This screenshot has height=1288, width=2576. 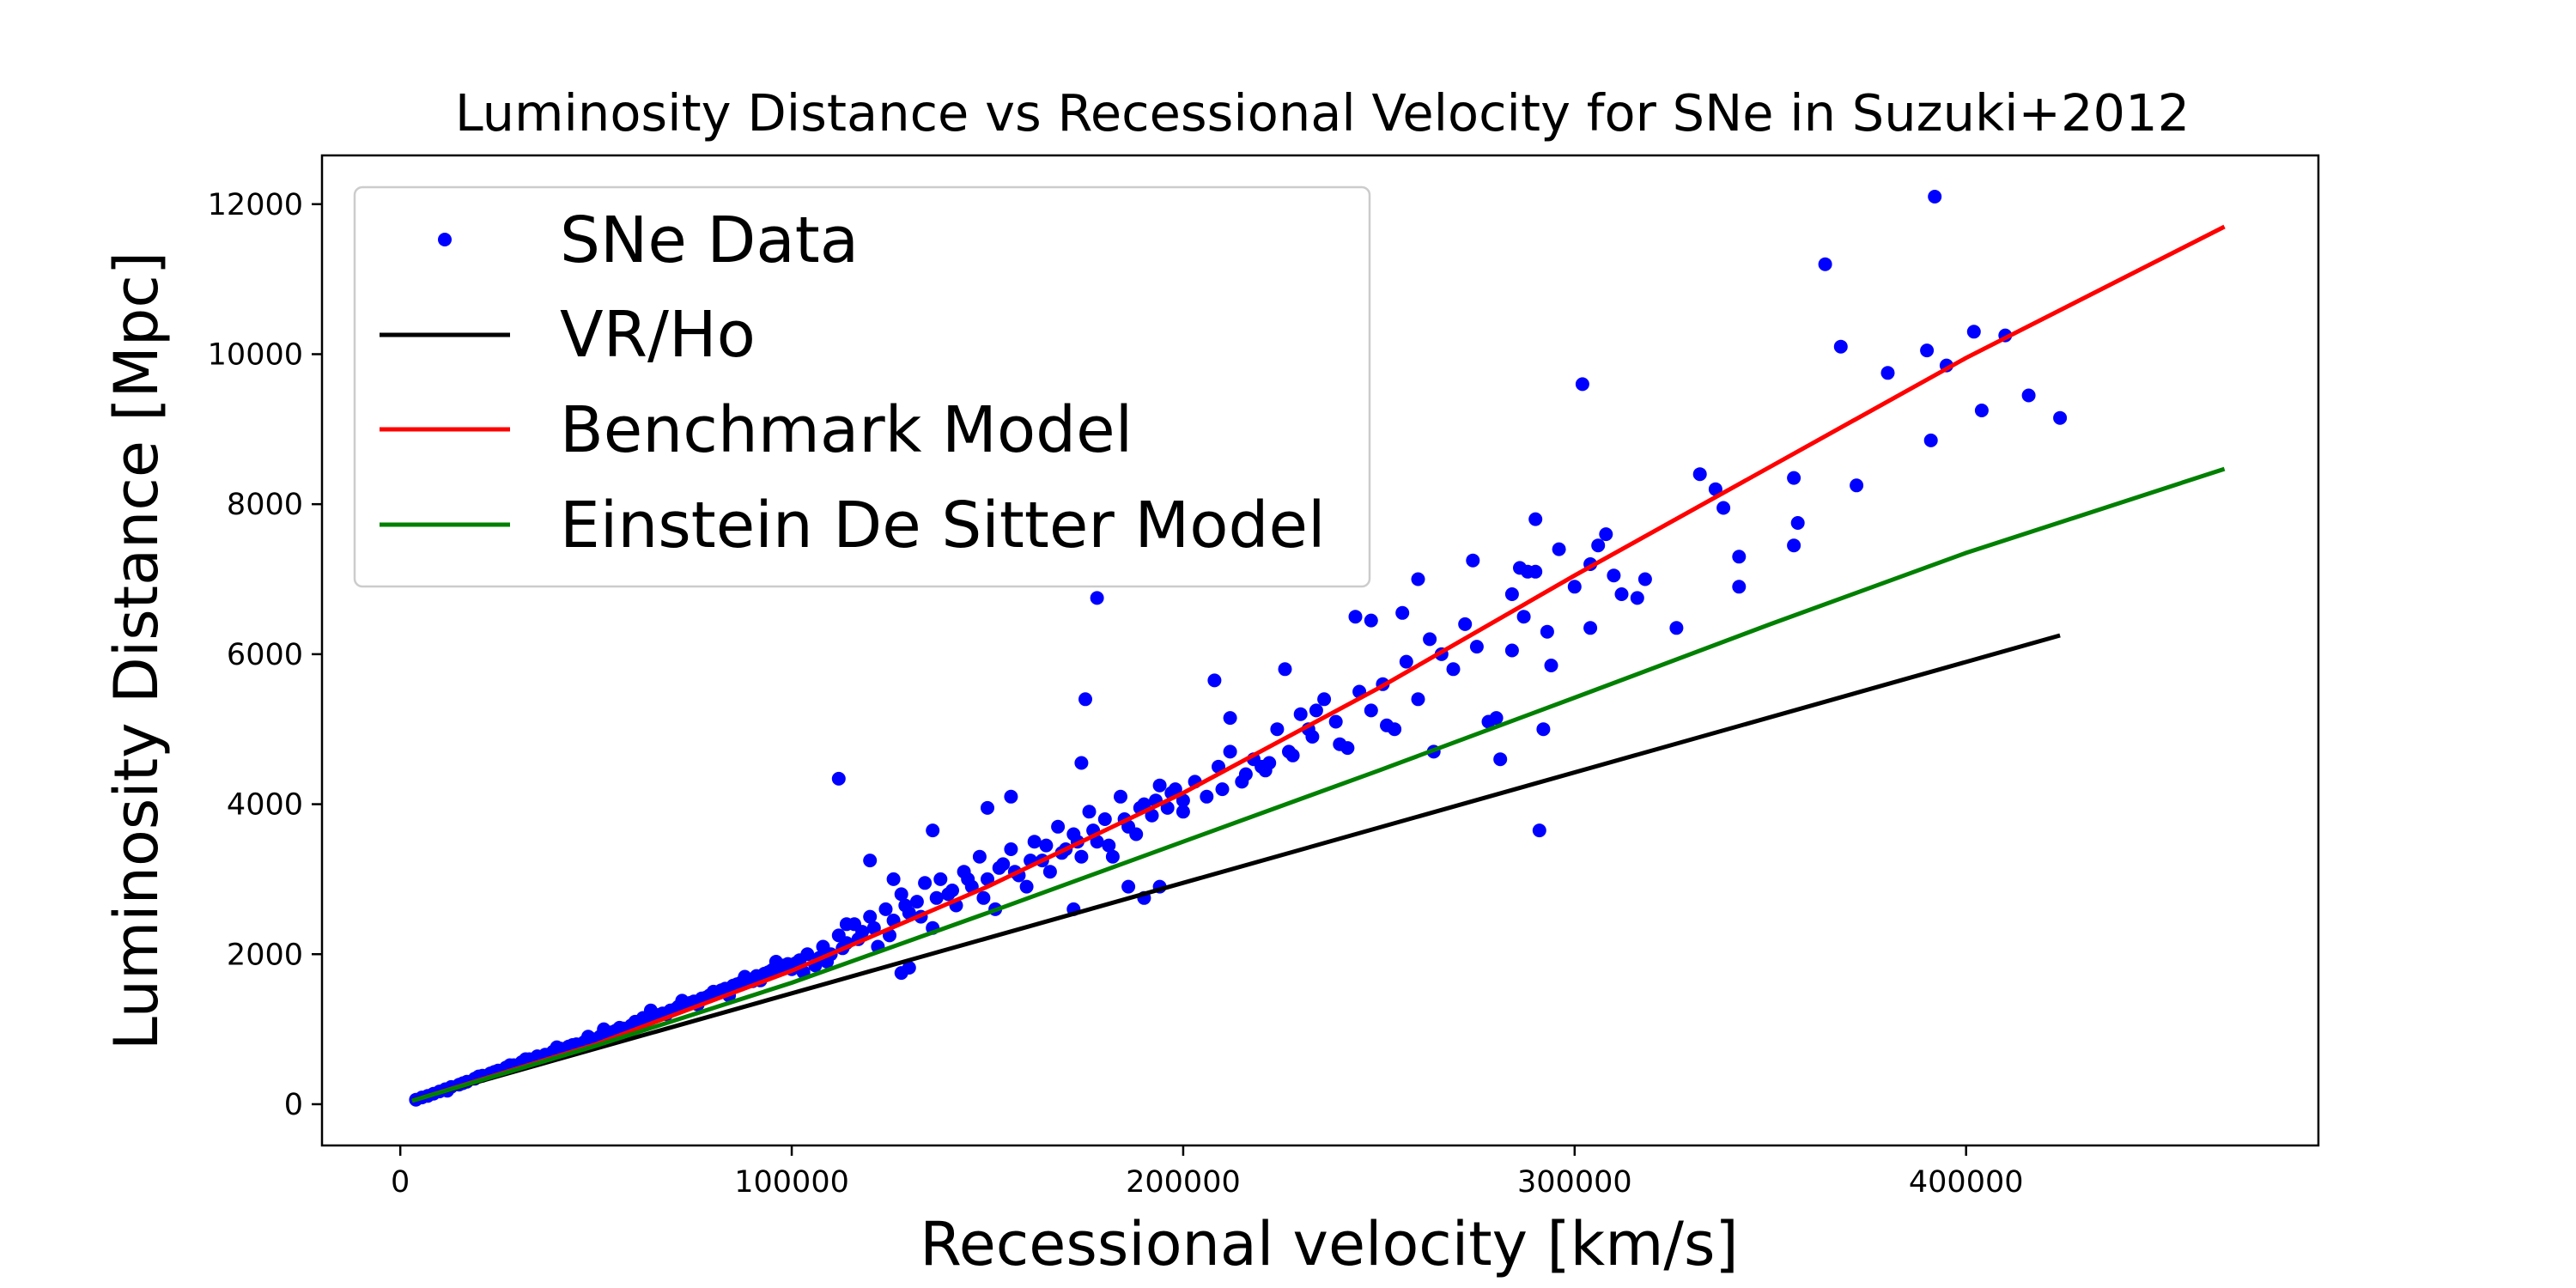 I want to click on legend-marker-sne, so click(x=445, y=240).